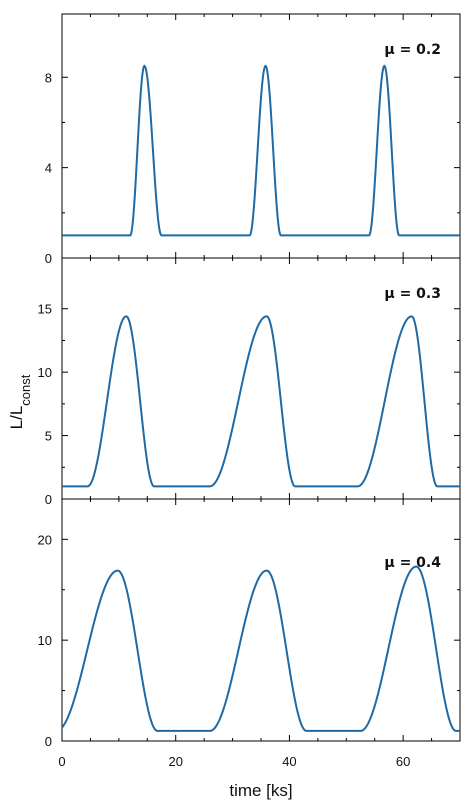  What do you see at coordinates (175, 761) in the screenshot?
I see `x-tick-label: 20` at bounding box center [175, 761].